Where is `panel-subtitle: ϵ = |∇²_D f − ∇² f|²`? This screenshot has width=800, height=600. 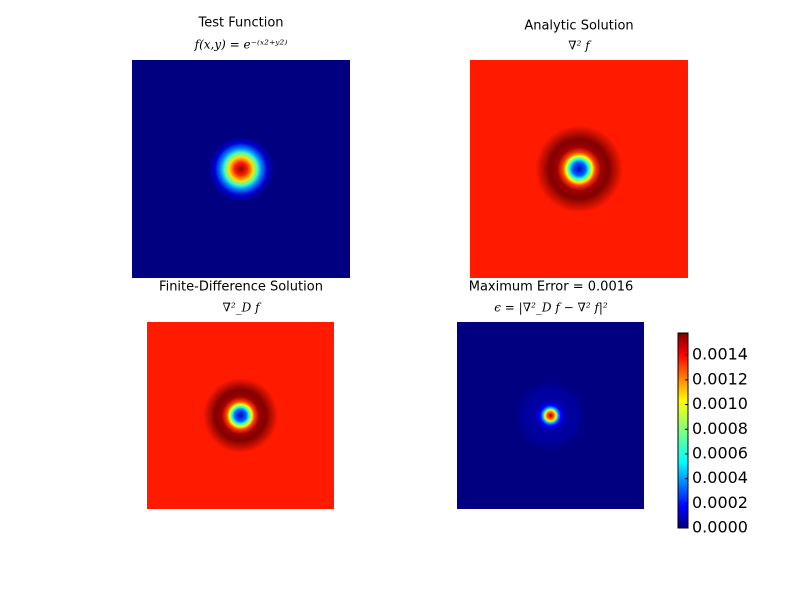 panel-subtitle: ϵ = |∇²_D f − ∇² f|² is located at coordinates (551, 308).